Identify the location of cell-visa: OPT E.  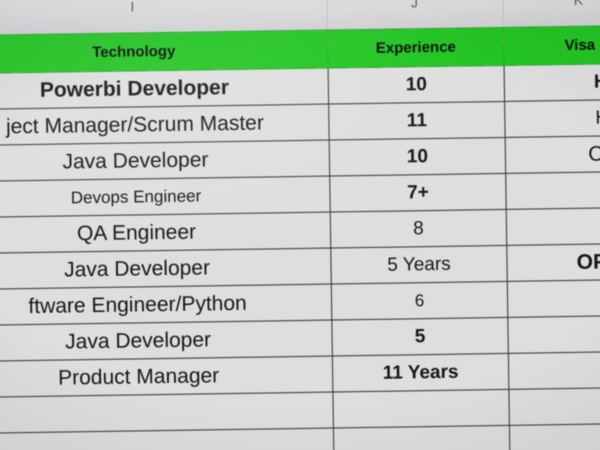
(552, 154).